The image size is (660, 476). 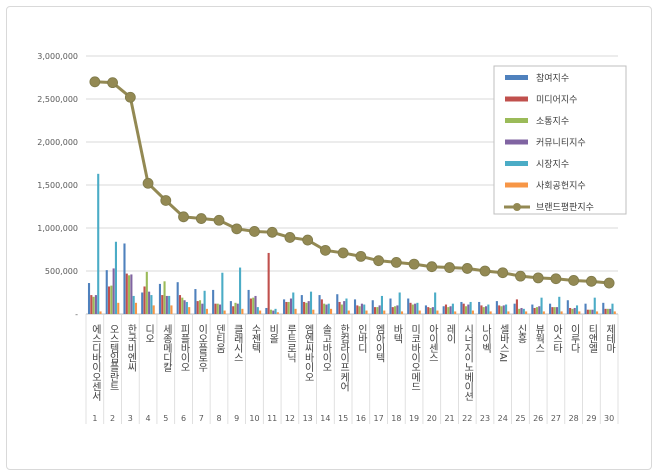 What do you see at coordinates (343, 418) in the screenshot?
I see `category-number: 15` at bounding box center [343, 418].